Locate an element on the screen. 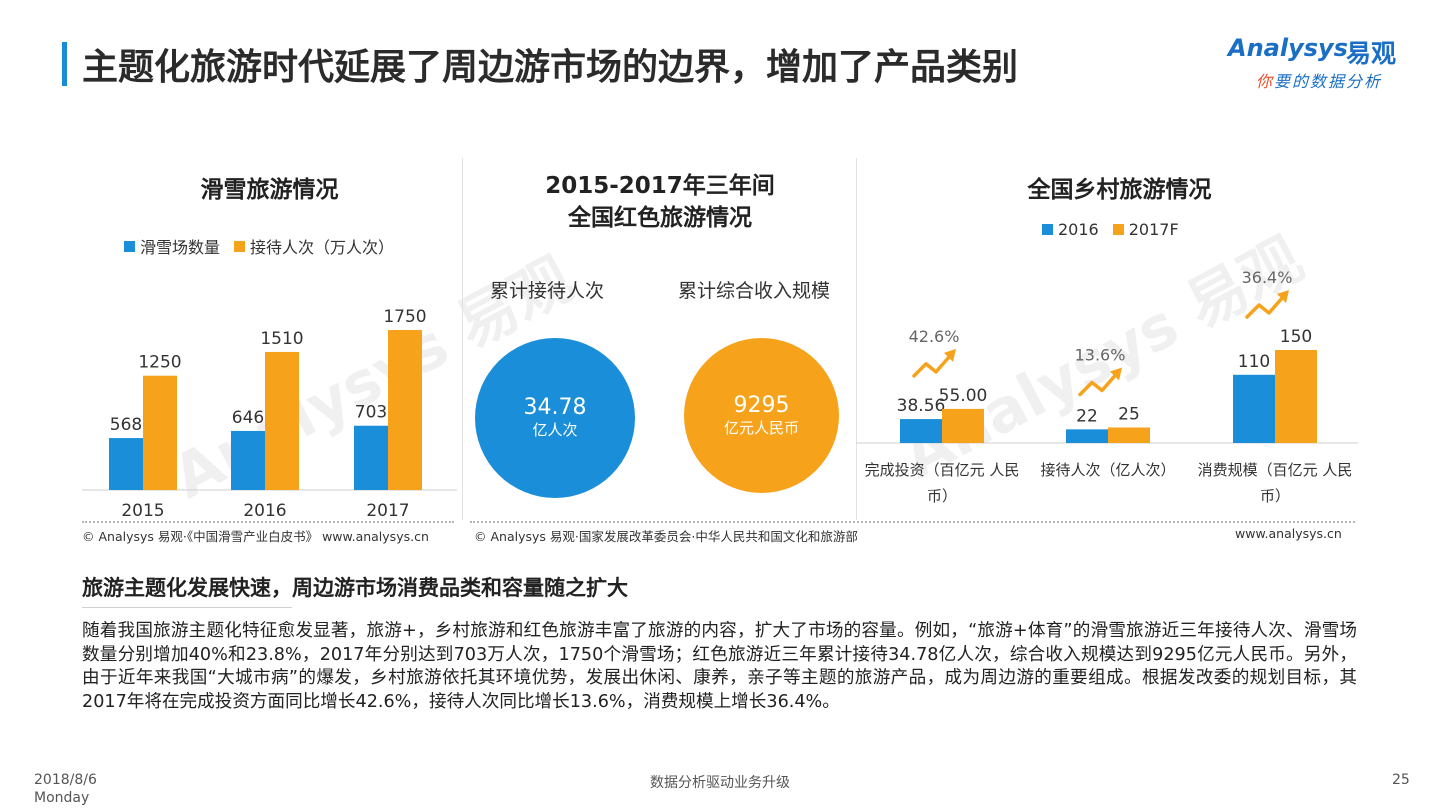 The height and width of the screenshot is (810, 1440). revenue-value: 9295 is located at coordinates (761, 405).